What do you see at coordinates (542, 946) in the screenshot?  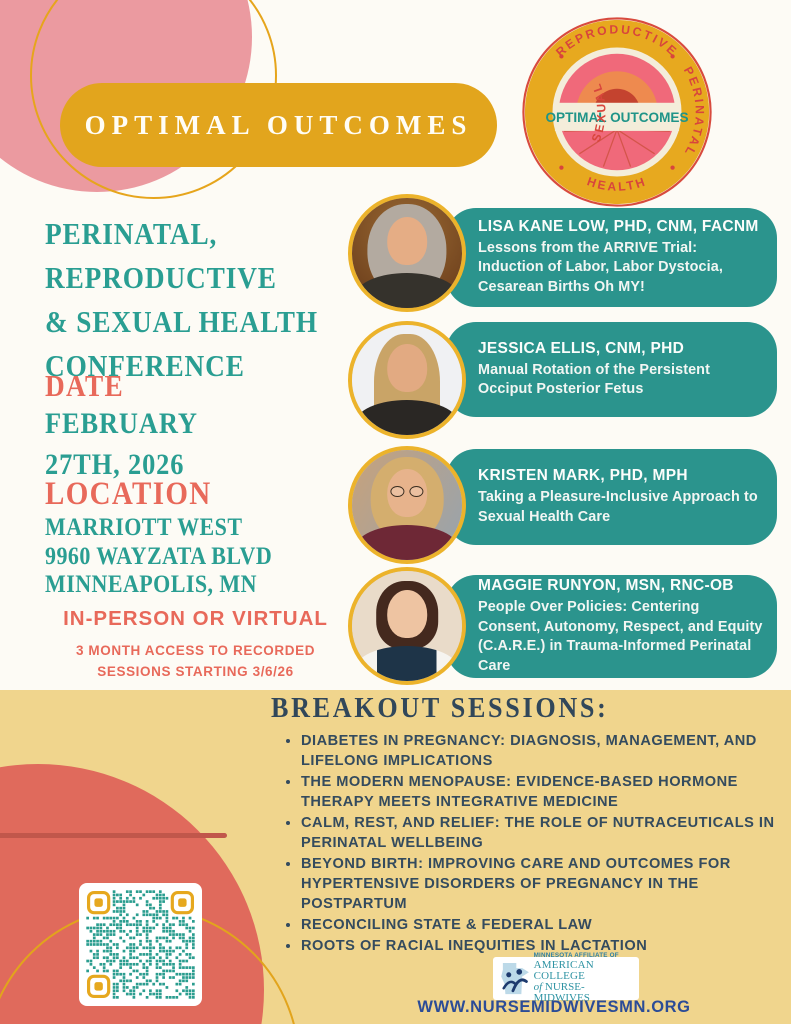 I see `breakout-session-item: ROOTS OF RACIAL INEQUITIES IN LACTATION` at bounding box center [542, 946].